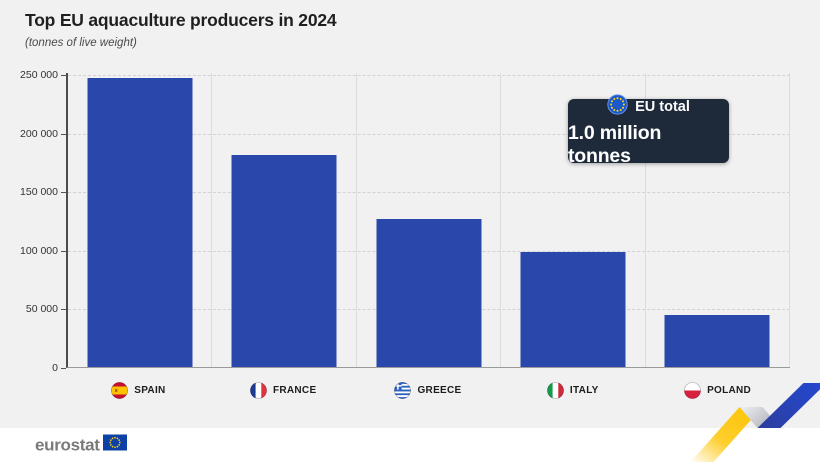  What do you see at coordinates (410, 445) in the screenshot?
I see `footer: eurostat` at bounding box center [410, 445].